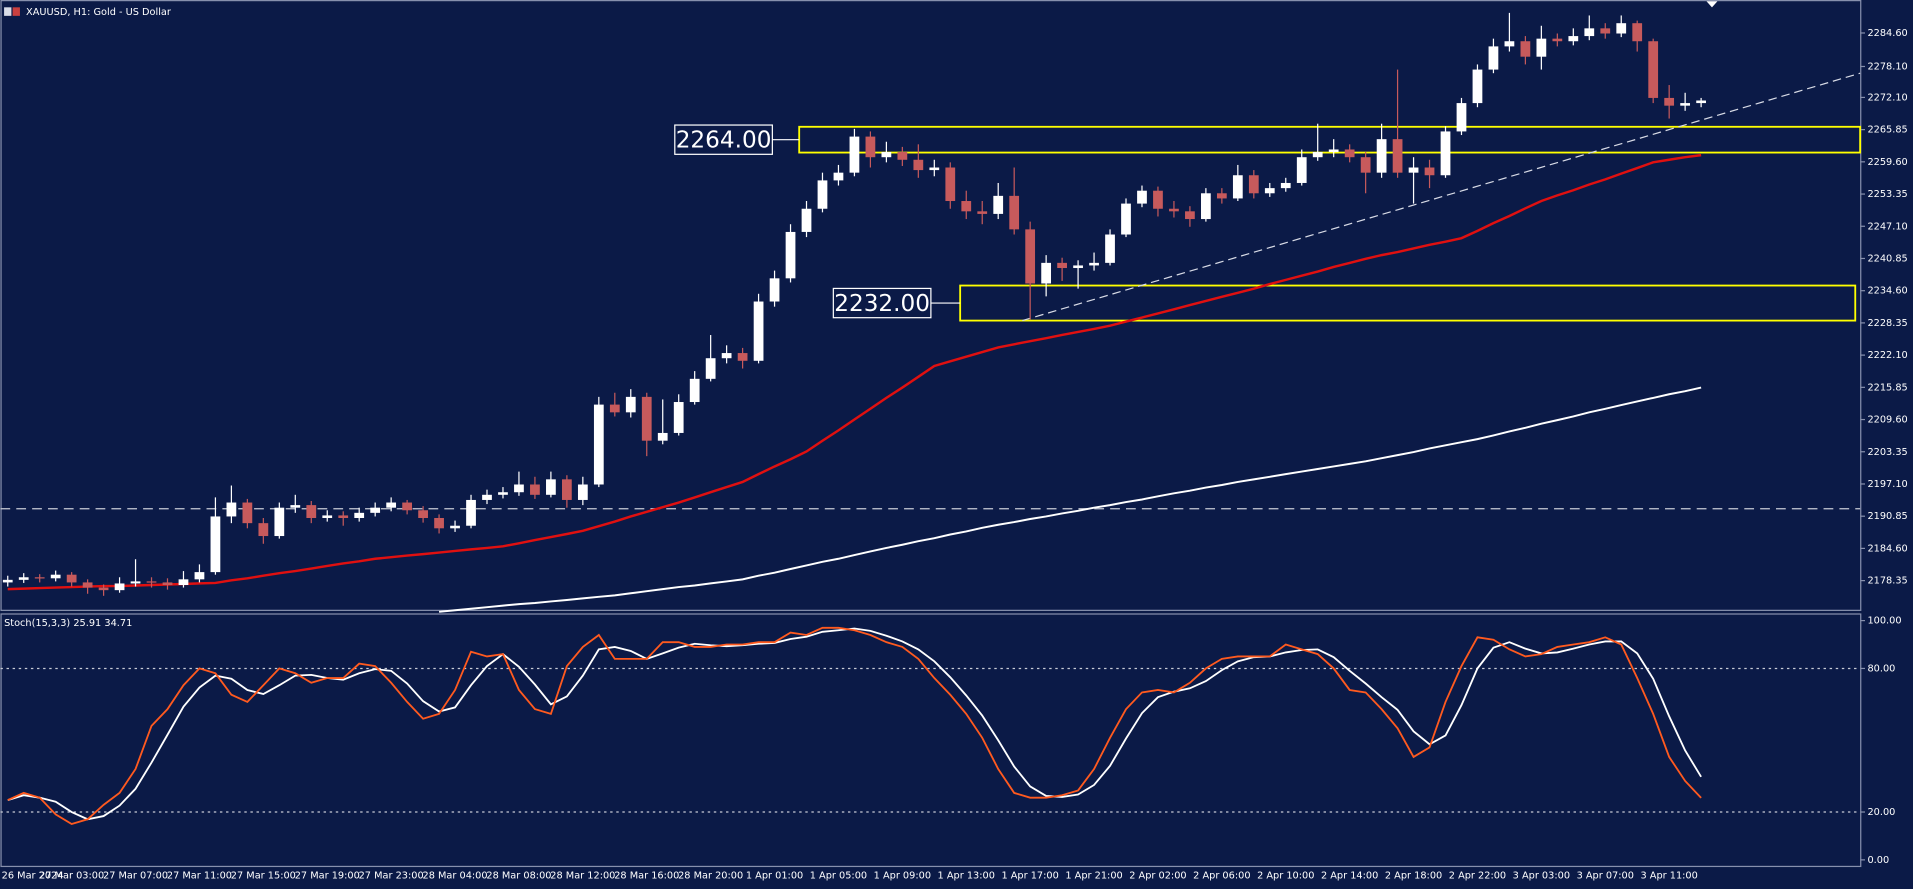  What do you see at coordinates (1887, 291) in the screenshot?
I see `y-tick-label: 2234.60` at bounding box center [1887, 291].